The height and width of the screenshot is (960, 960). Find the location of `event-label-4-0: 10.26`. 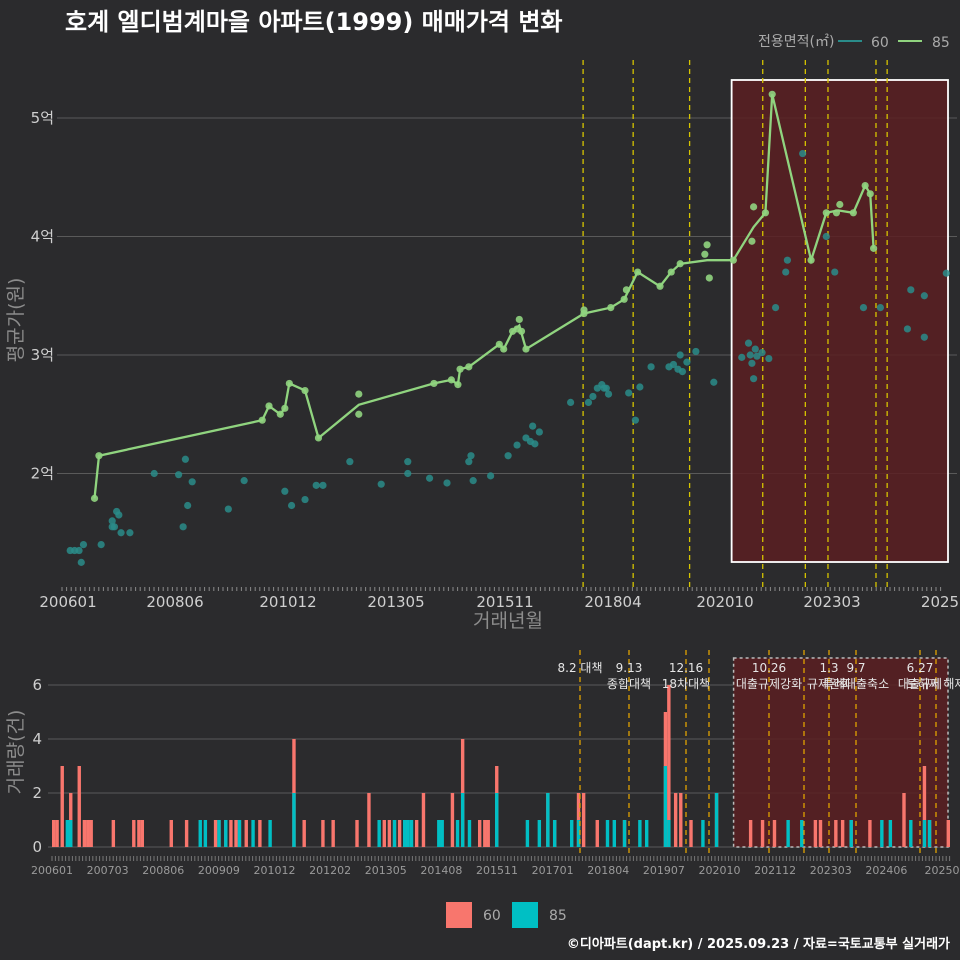

event-label-4-0: 10.26 is located at coordinates (769, 668).